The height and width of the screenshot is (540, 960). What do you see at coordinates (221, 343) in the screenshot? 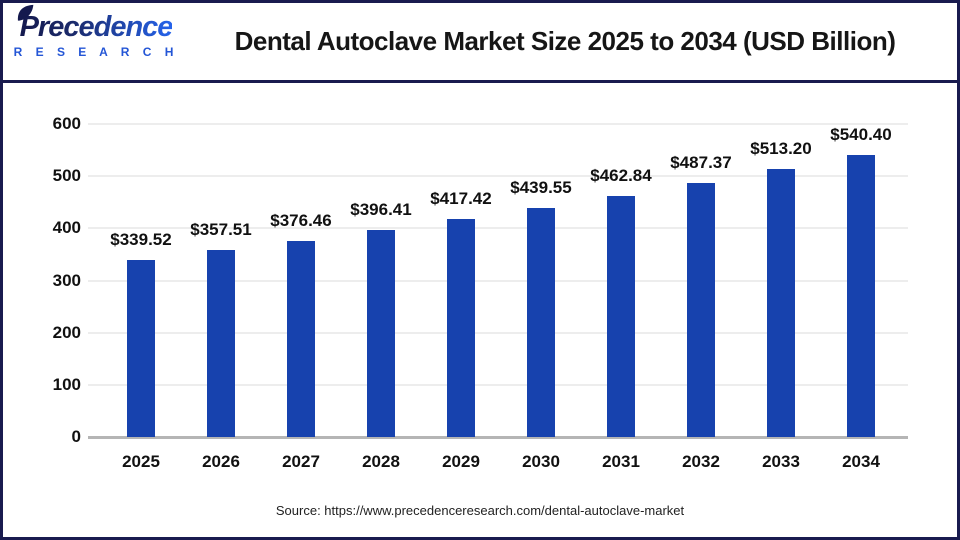
I see `bar-2026` at bounding box center [221, 343].